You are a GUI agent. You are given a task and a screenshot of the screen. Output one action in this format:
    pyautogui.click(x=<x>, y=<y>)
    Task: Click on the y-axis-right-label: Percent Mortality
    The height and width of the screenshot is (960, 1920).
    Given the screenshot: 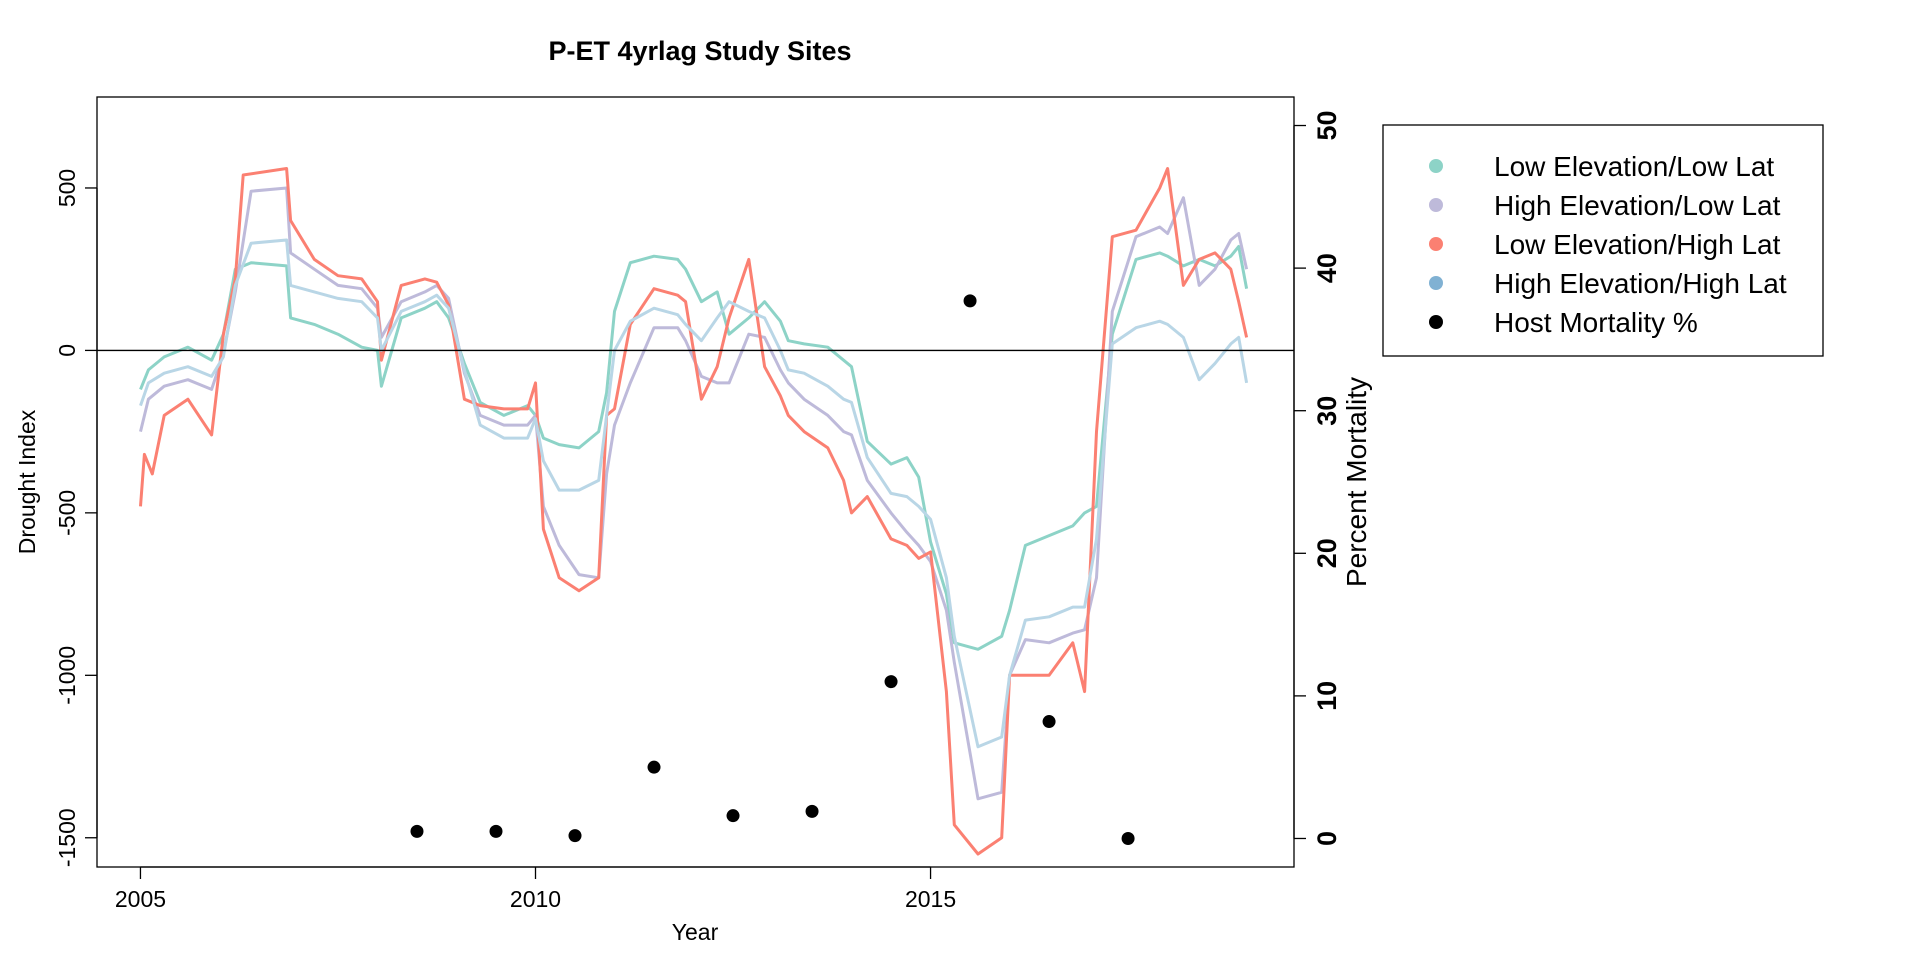 What is the action you would take?
    pyautogui.click(x=1356, y=482)
    